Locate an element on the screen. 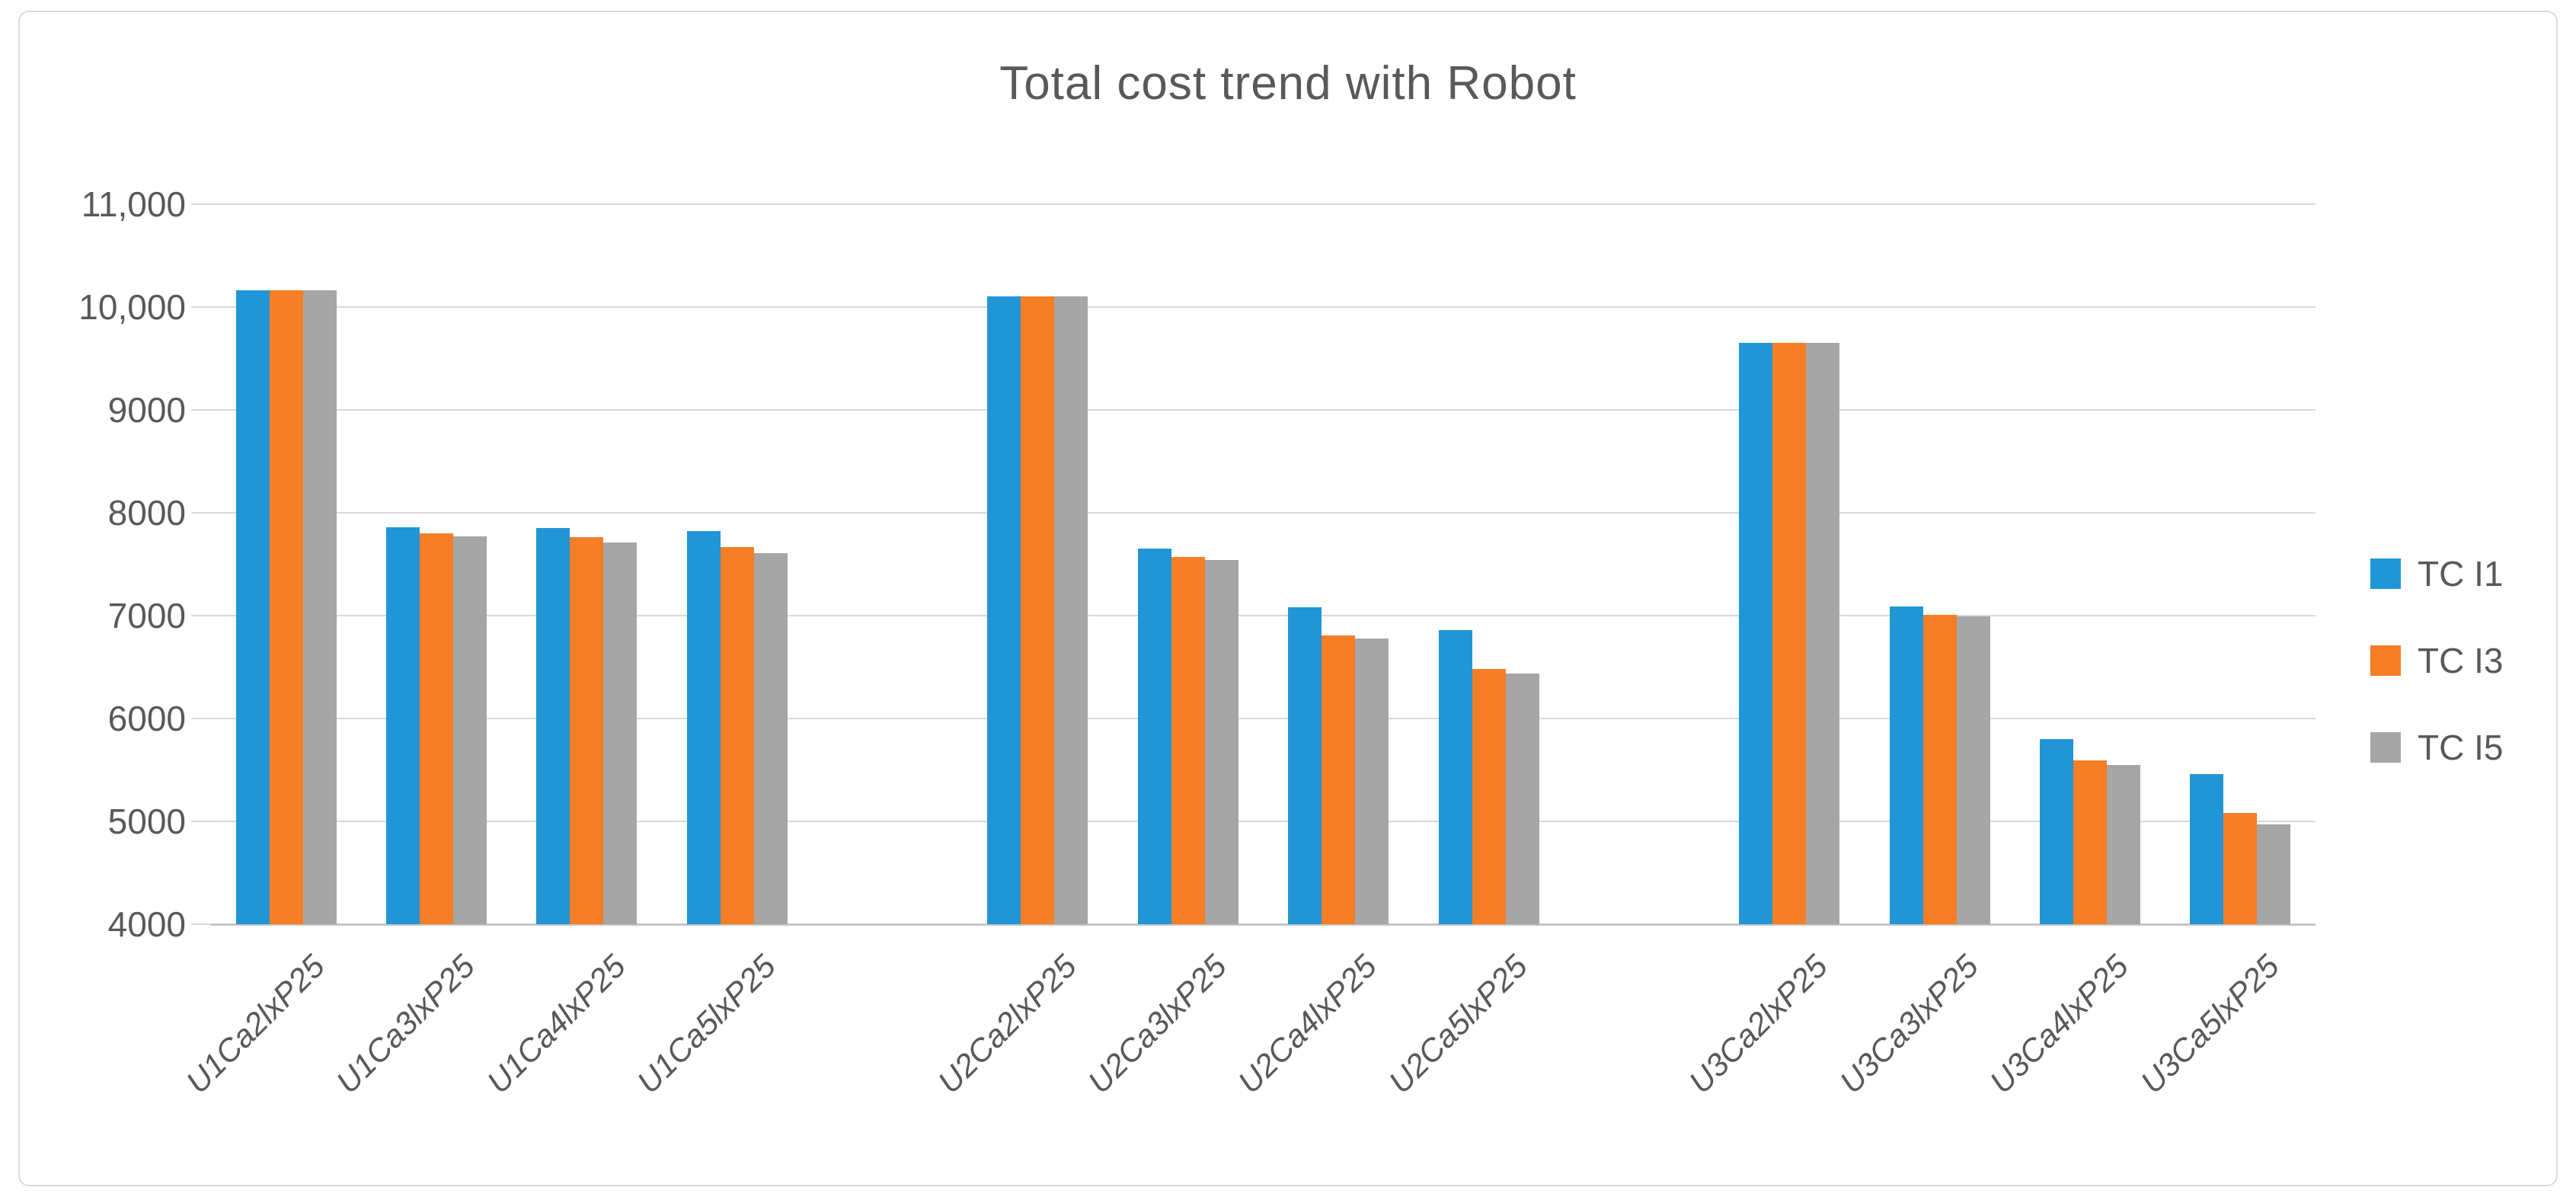 This screenshot has height=1197, width=2576. bar-tc-i5-U3Ca4lxP25 is located at coordinates (2124, 845).